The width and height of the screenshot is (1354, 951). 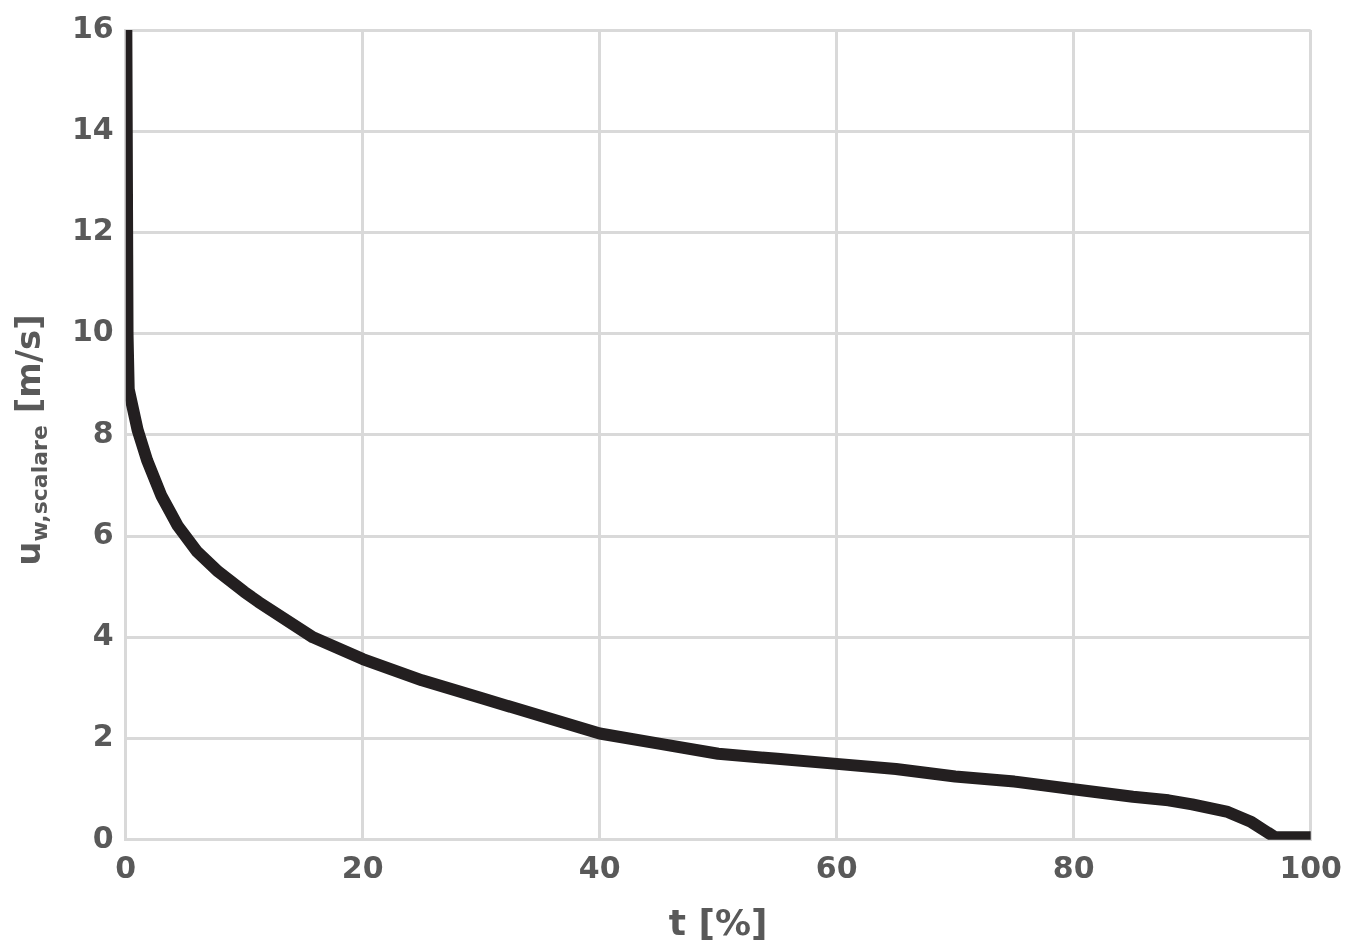 I want to click on x-tick-label: 60, so click(x=836, y=867).